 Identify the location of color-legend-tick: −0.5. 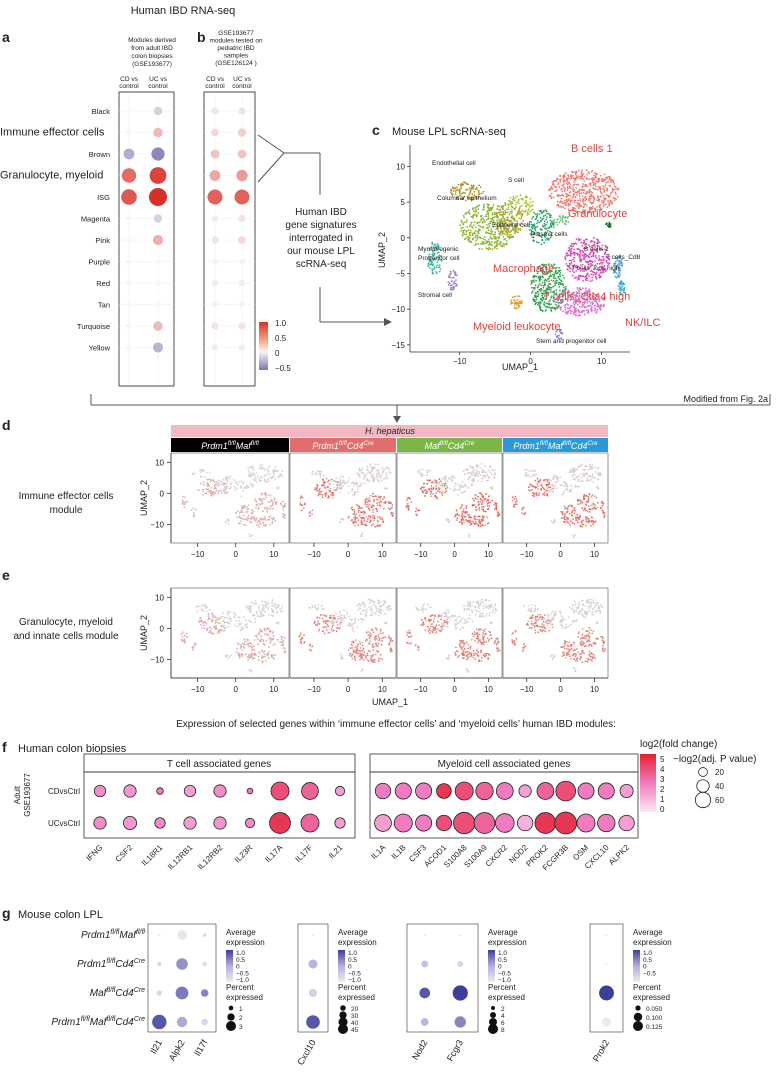
(283, 368).